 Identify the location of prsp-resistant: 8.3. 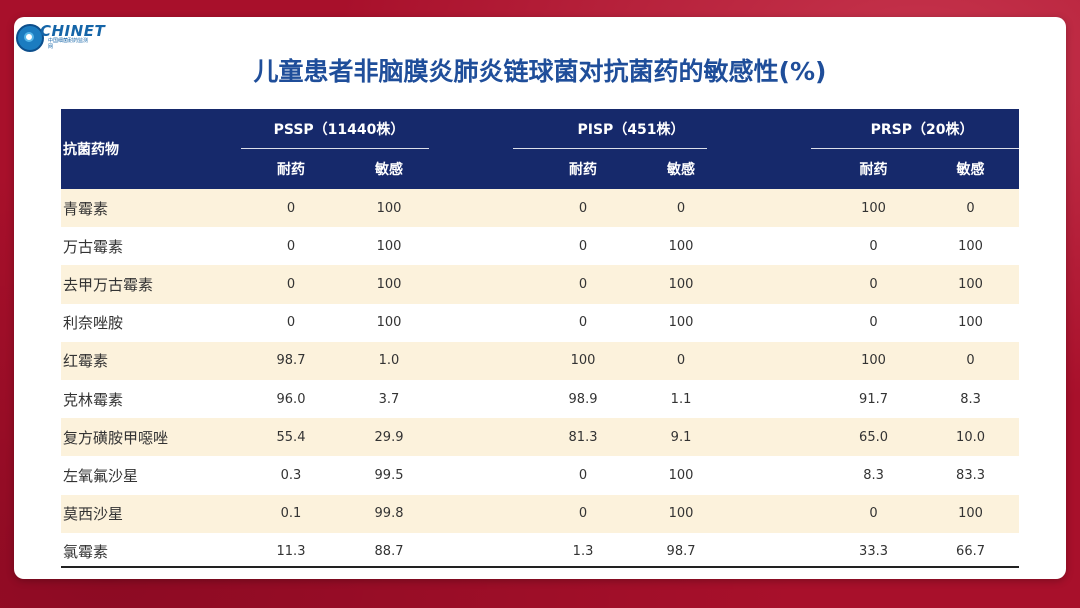
(874, 475).